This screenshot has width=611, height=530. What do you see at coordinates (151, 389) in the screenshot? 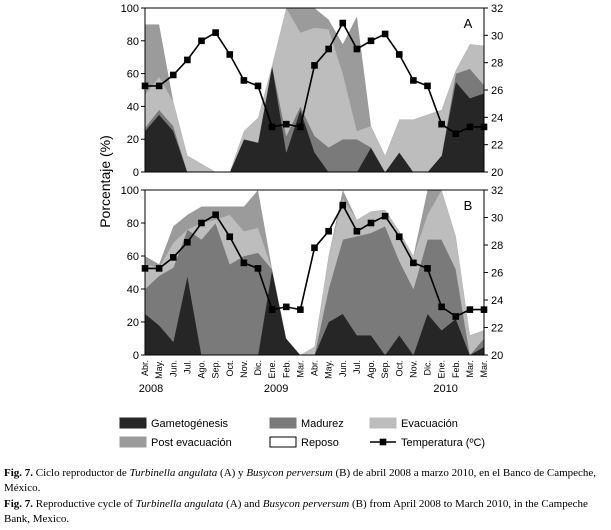
I see `year-label: 2008` at bounding box center [151, 389].